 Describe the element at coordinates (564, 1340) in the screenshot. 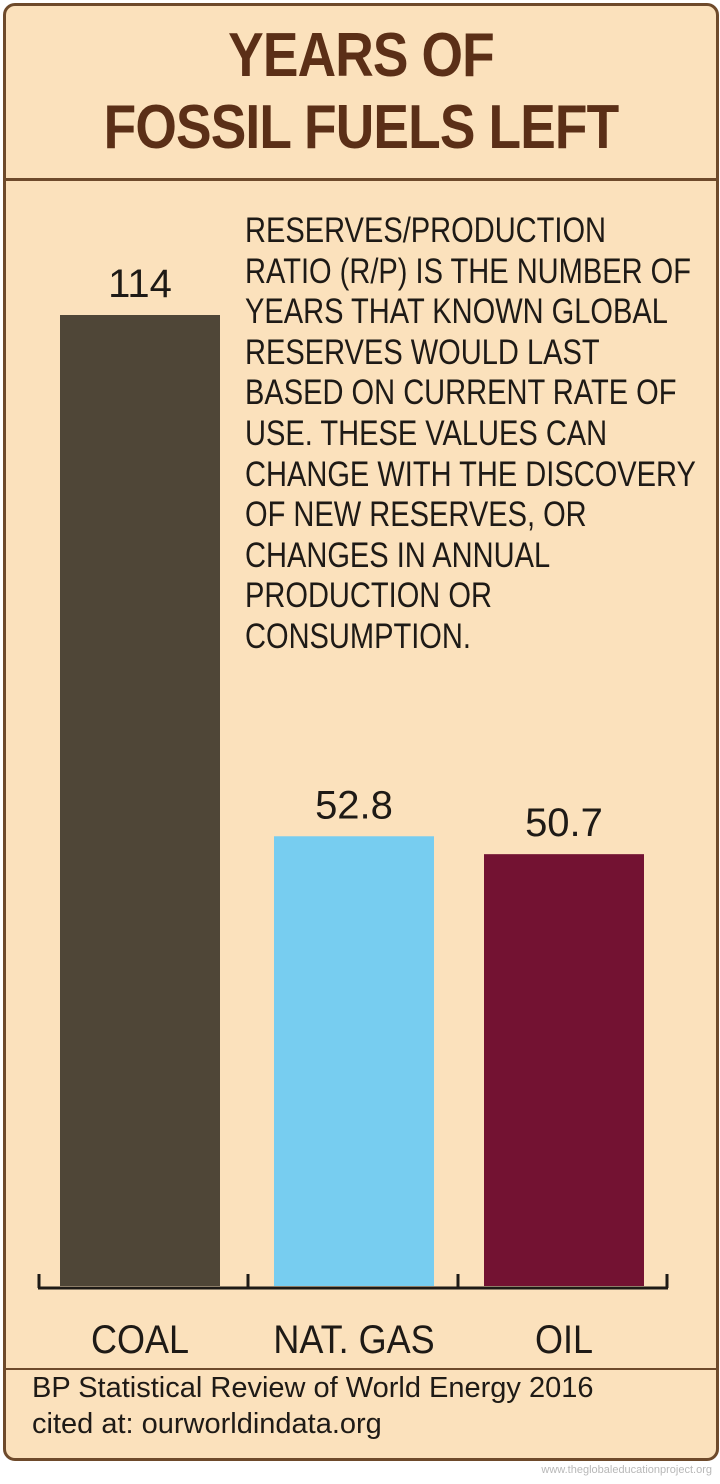

I see `x-tick-label: OIL` at that location.